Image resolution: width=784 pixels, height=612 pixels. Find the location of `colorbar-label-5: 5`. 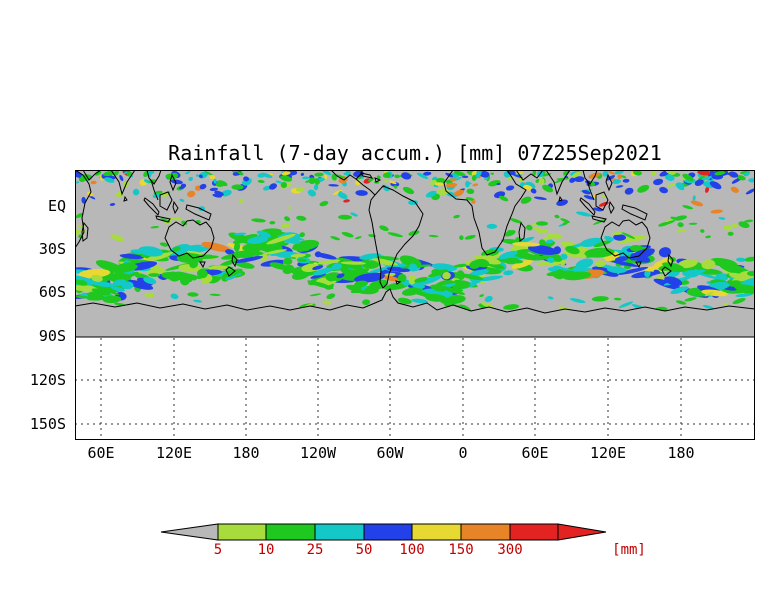

colorbar-label-5: 5 is located at coordinates (218, 550).